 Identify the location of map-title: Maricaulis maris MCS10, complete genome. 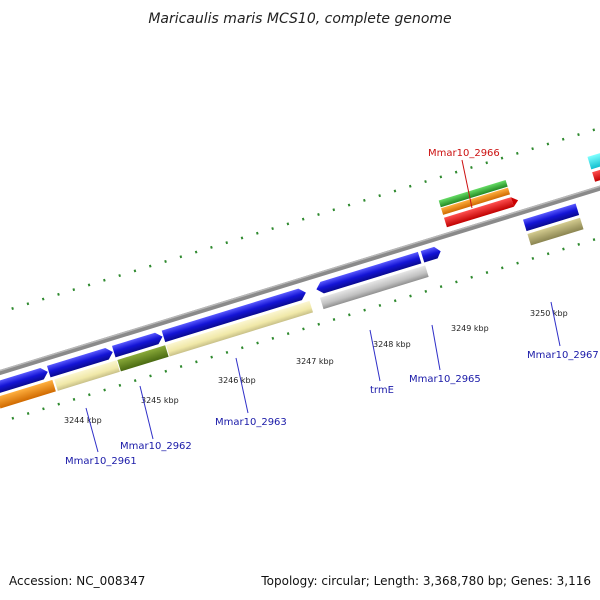
(299, 19).